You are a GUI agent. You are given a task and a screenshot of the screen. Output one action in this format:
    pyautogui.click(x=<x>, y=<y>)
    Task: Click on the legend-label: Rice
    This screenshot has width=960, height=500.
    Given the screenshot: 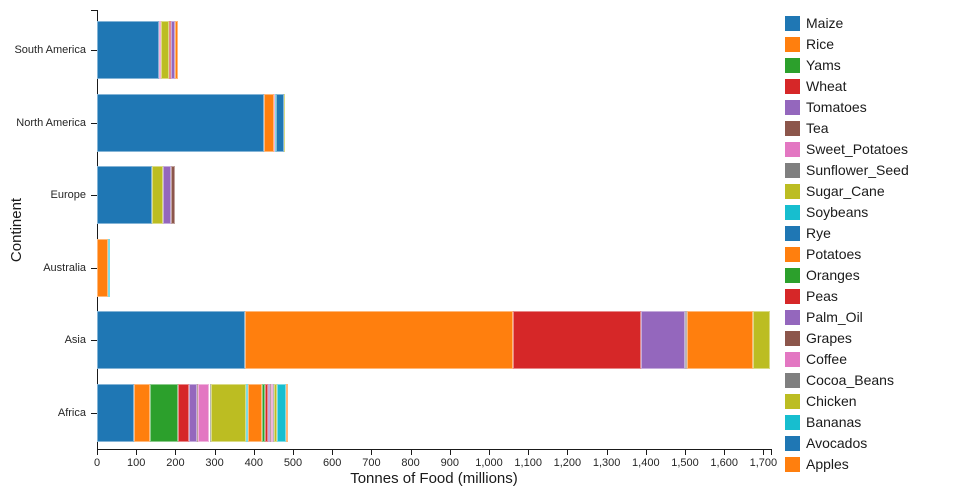 What is the action you would take?
    pyautogui.click(x=820, y=44)
    